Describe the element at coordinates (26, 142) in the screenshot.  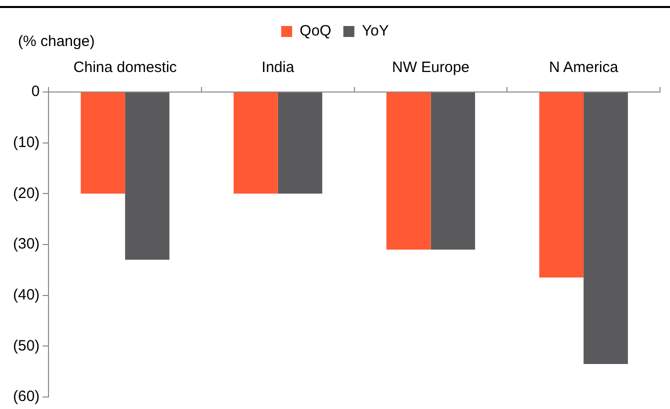
I see `y-tick-label: (10)` at that location.